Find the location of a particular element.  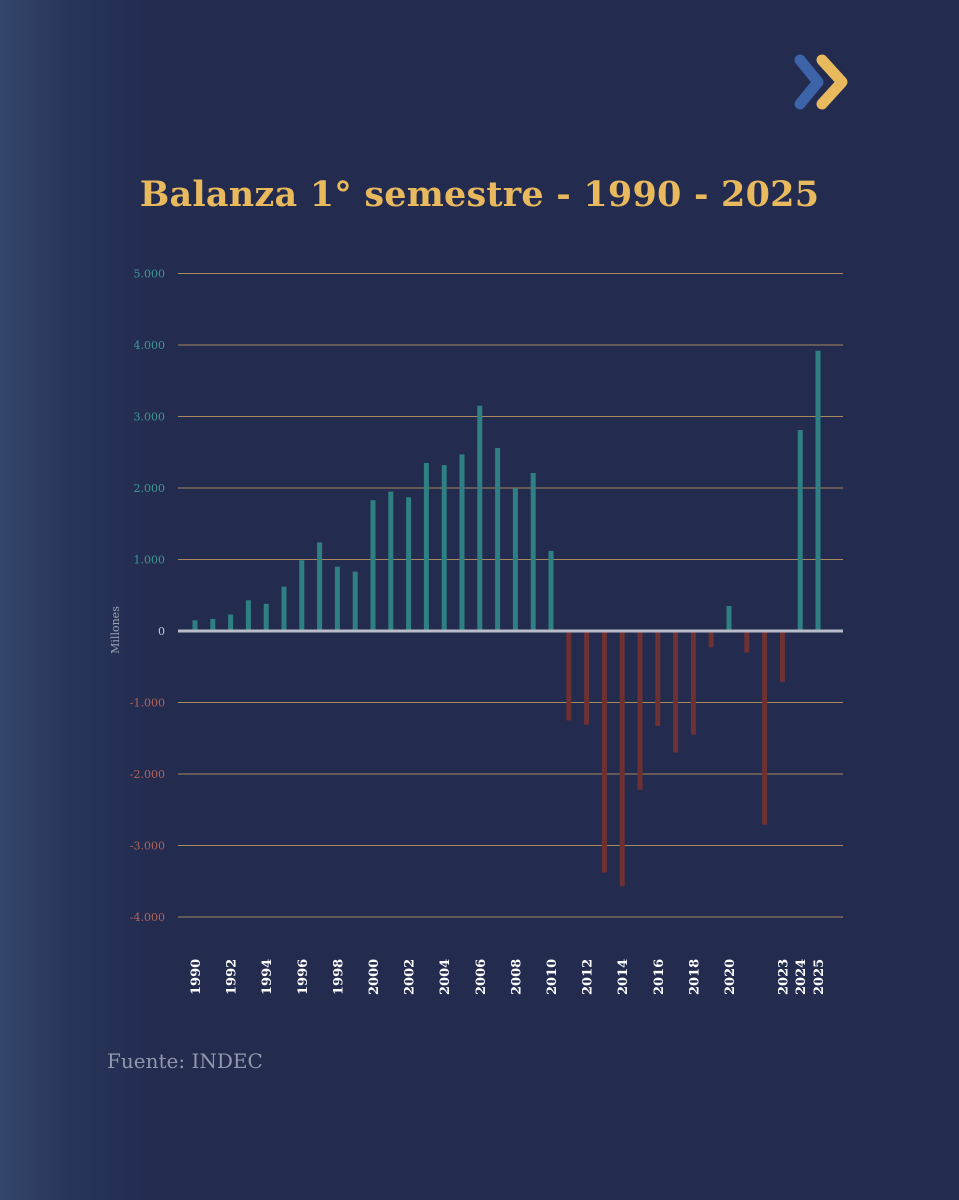

bar-2020 is located at coordinates (729, 618).